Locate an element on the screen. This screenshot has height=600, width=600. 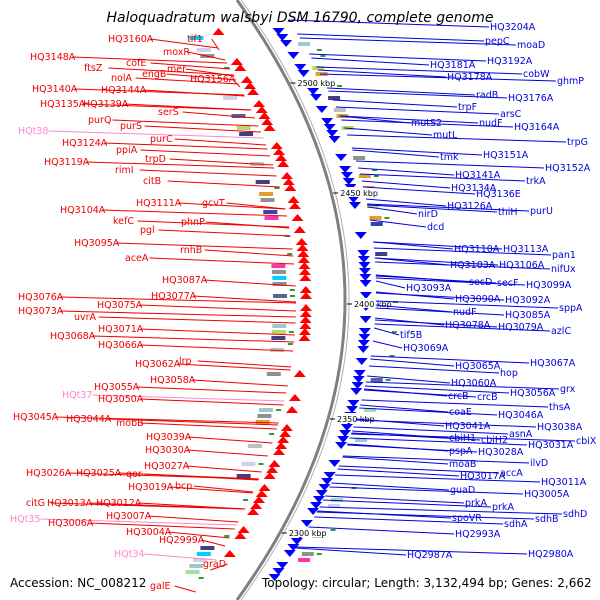
left-gene-label: HQ3111A is located at coordinates (159, 203).